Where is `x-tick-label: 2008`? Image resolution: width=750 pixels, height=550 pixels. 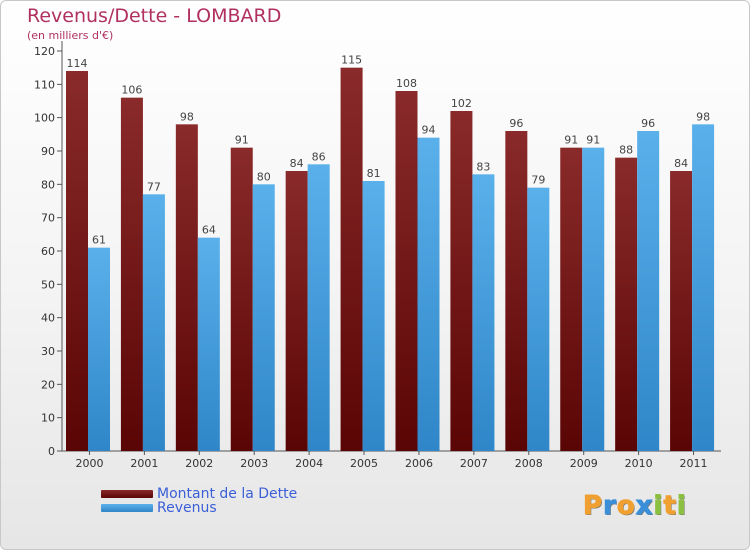 x-tick-label: 2008 is located at coordinates (529, 463).